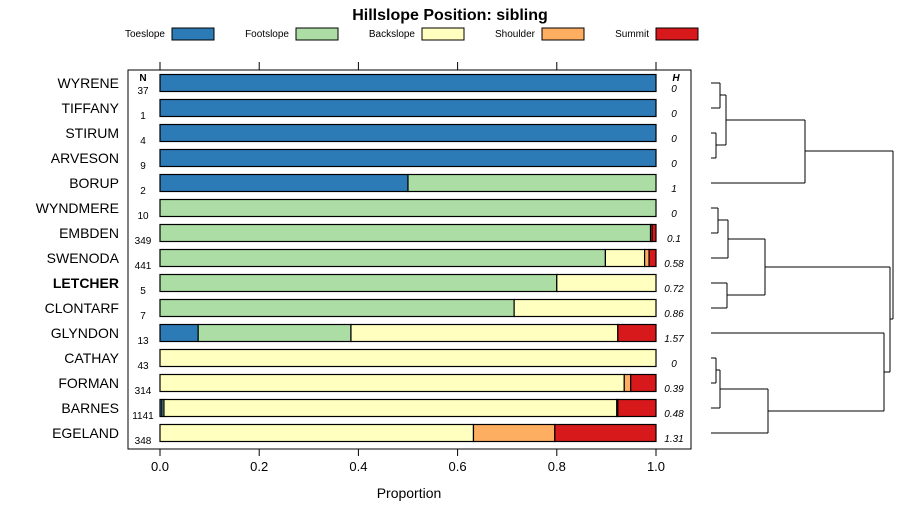  Describe the element at coordinates (143, 191) in the screenshot. I see `row-n-count: 2` at that location.